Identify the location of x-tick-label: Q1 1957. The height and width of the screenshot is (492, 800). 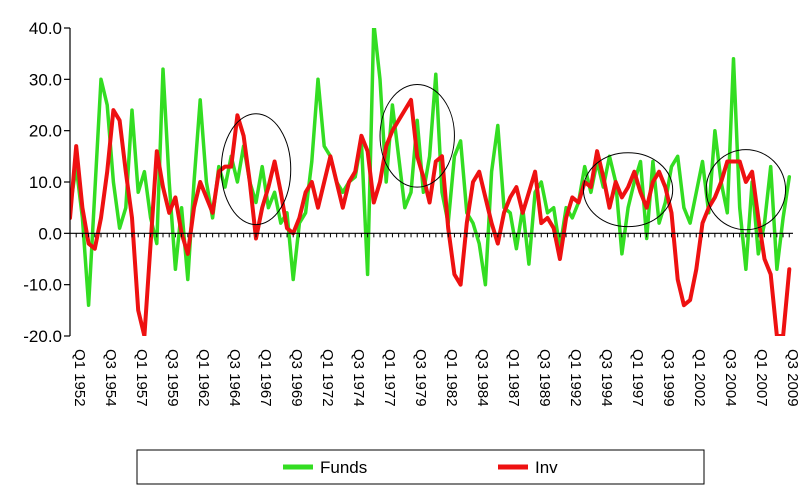
(141, 378).